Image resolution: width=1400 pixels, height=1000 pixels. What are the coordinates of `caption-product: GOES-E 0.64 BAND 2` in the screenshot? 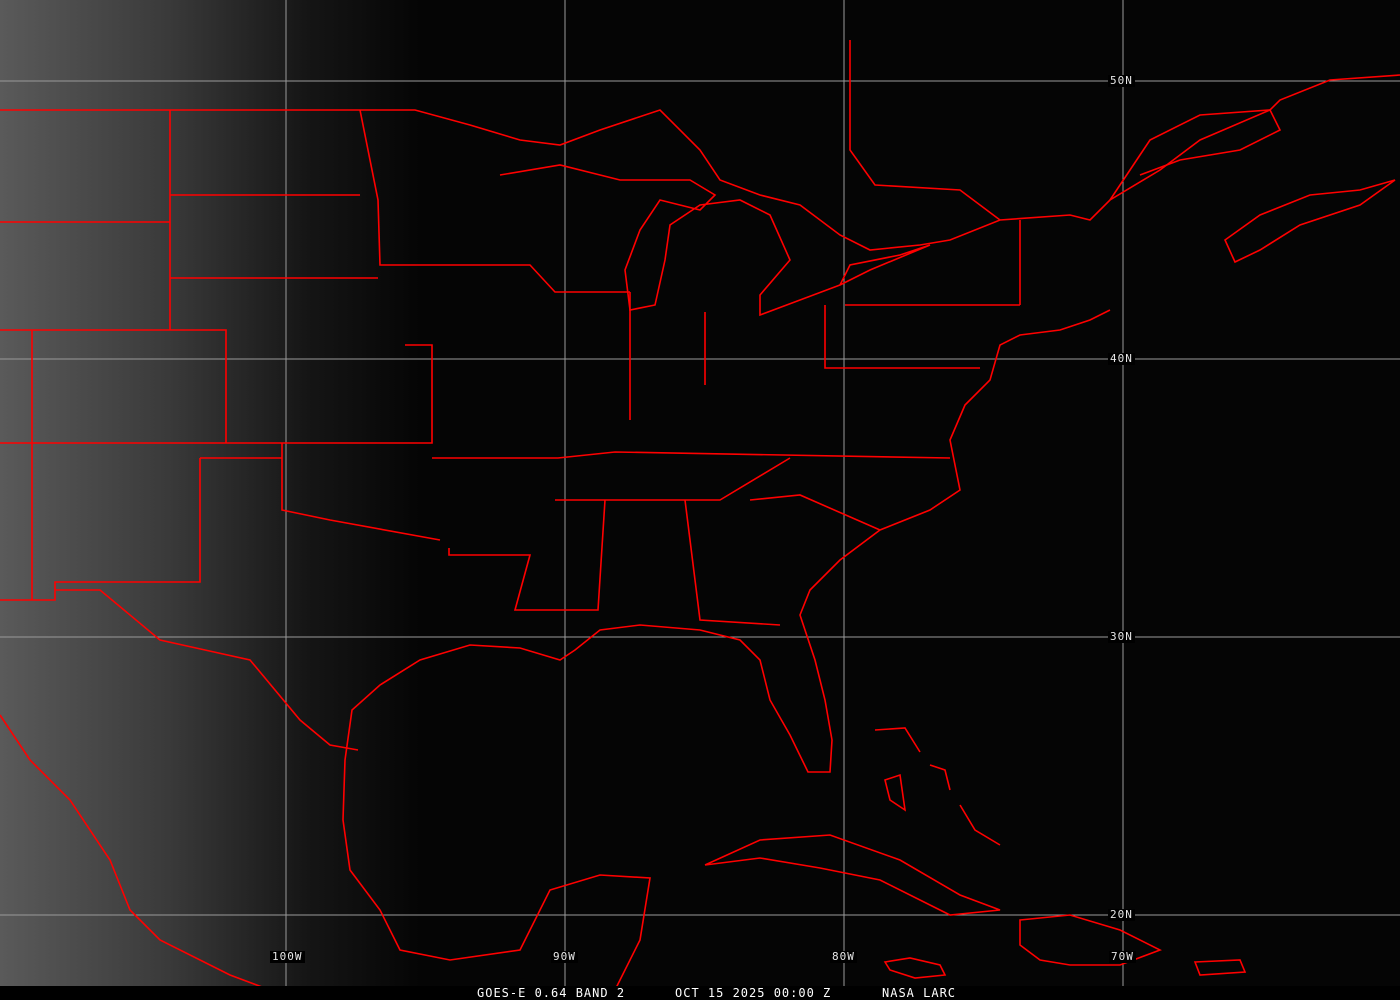 It's located at (551, 993).